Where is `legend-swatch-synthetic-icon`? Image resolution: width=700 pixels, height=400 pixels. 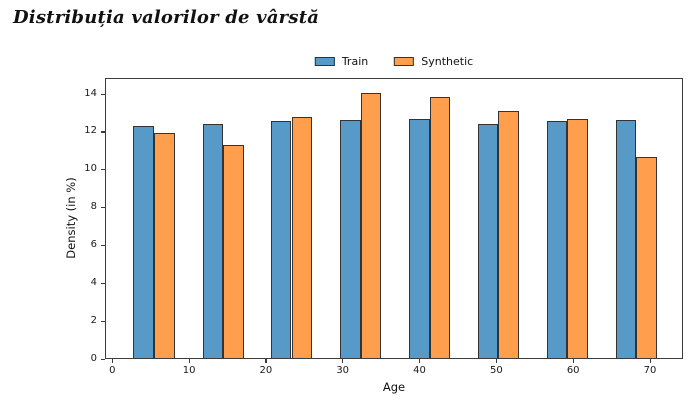
legend-swatch-synthetic-icon is located at coordinates (404, 61).